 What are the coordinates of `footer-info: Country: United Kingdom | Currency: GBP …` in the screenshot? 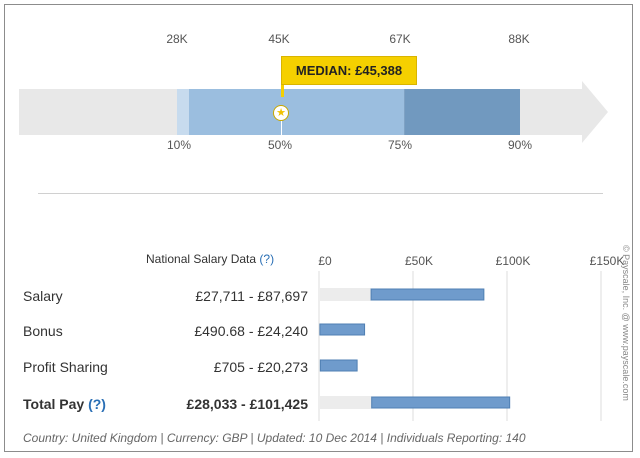 It's located at (274, 438).